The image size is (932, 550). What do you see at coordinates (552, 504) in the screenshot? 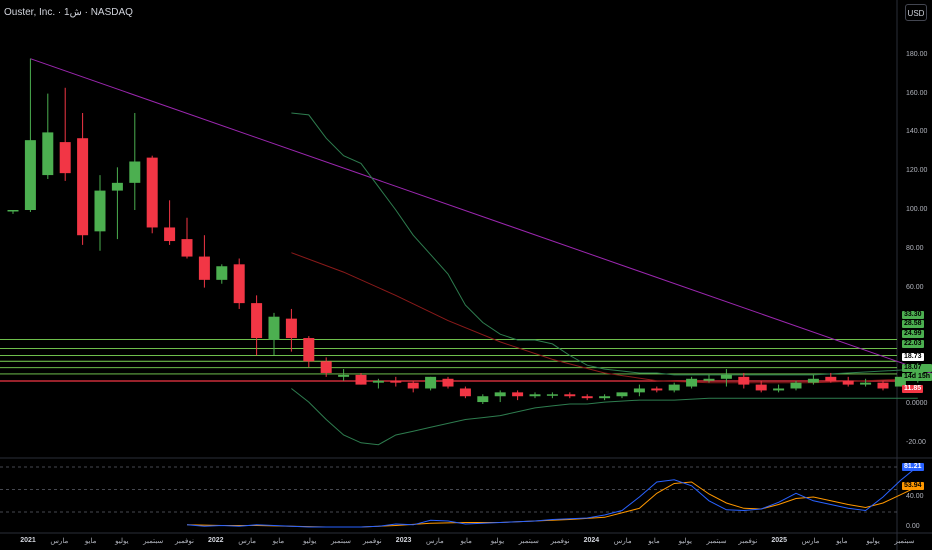
I see `oscillator-slow-line` at bounding box center [552, 504].